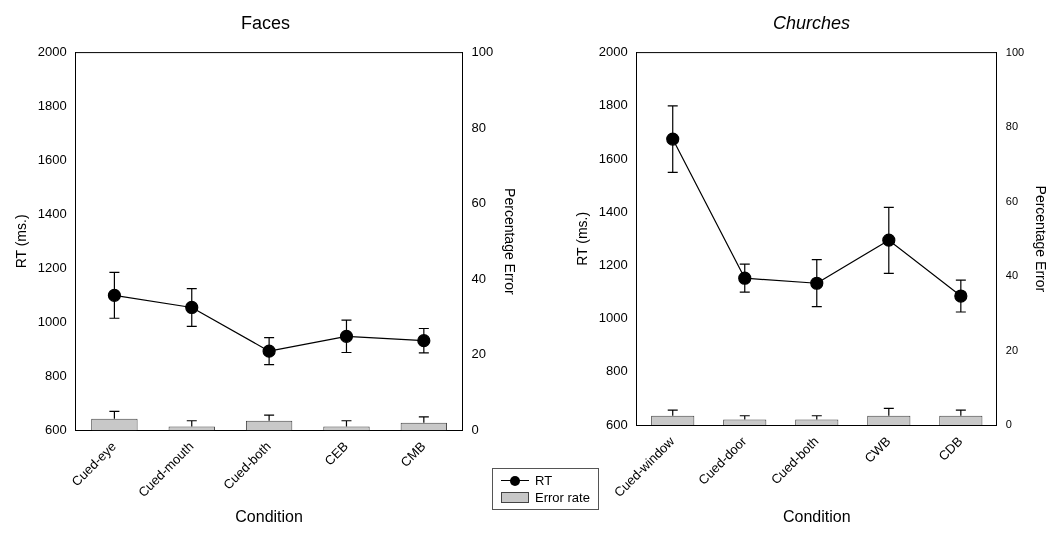  What do you see at coordinates (265, 22) in the screenshot?
I see `chart-title: Faces` at bounding box center [265, 22].